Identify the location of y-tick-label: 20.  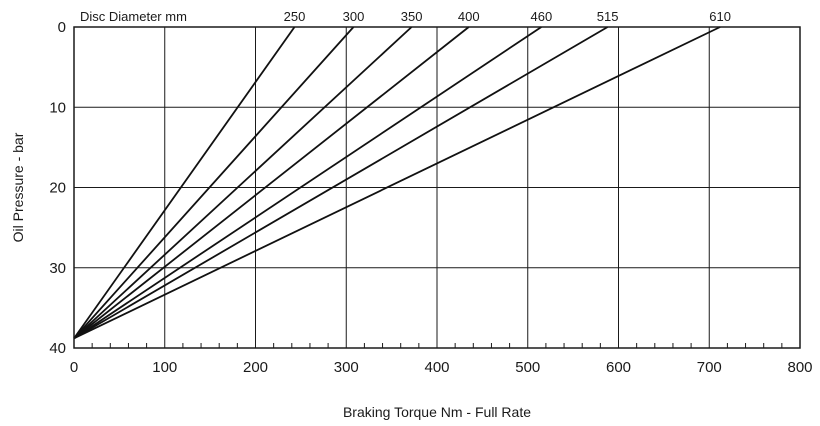
(57, 188).